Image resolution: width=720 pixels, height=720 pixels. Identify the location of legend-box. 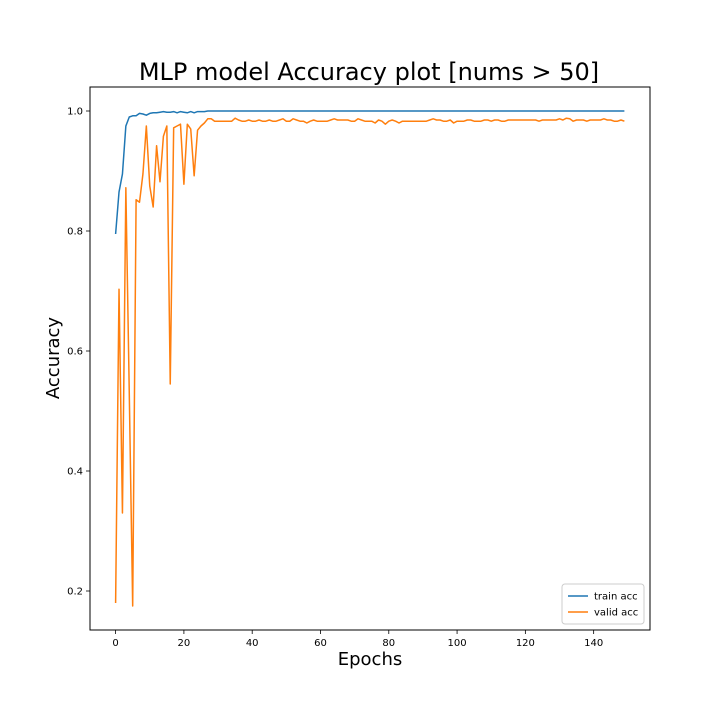
(603, 604).